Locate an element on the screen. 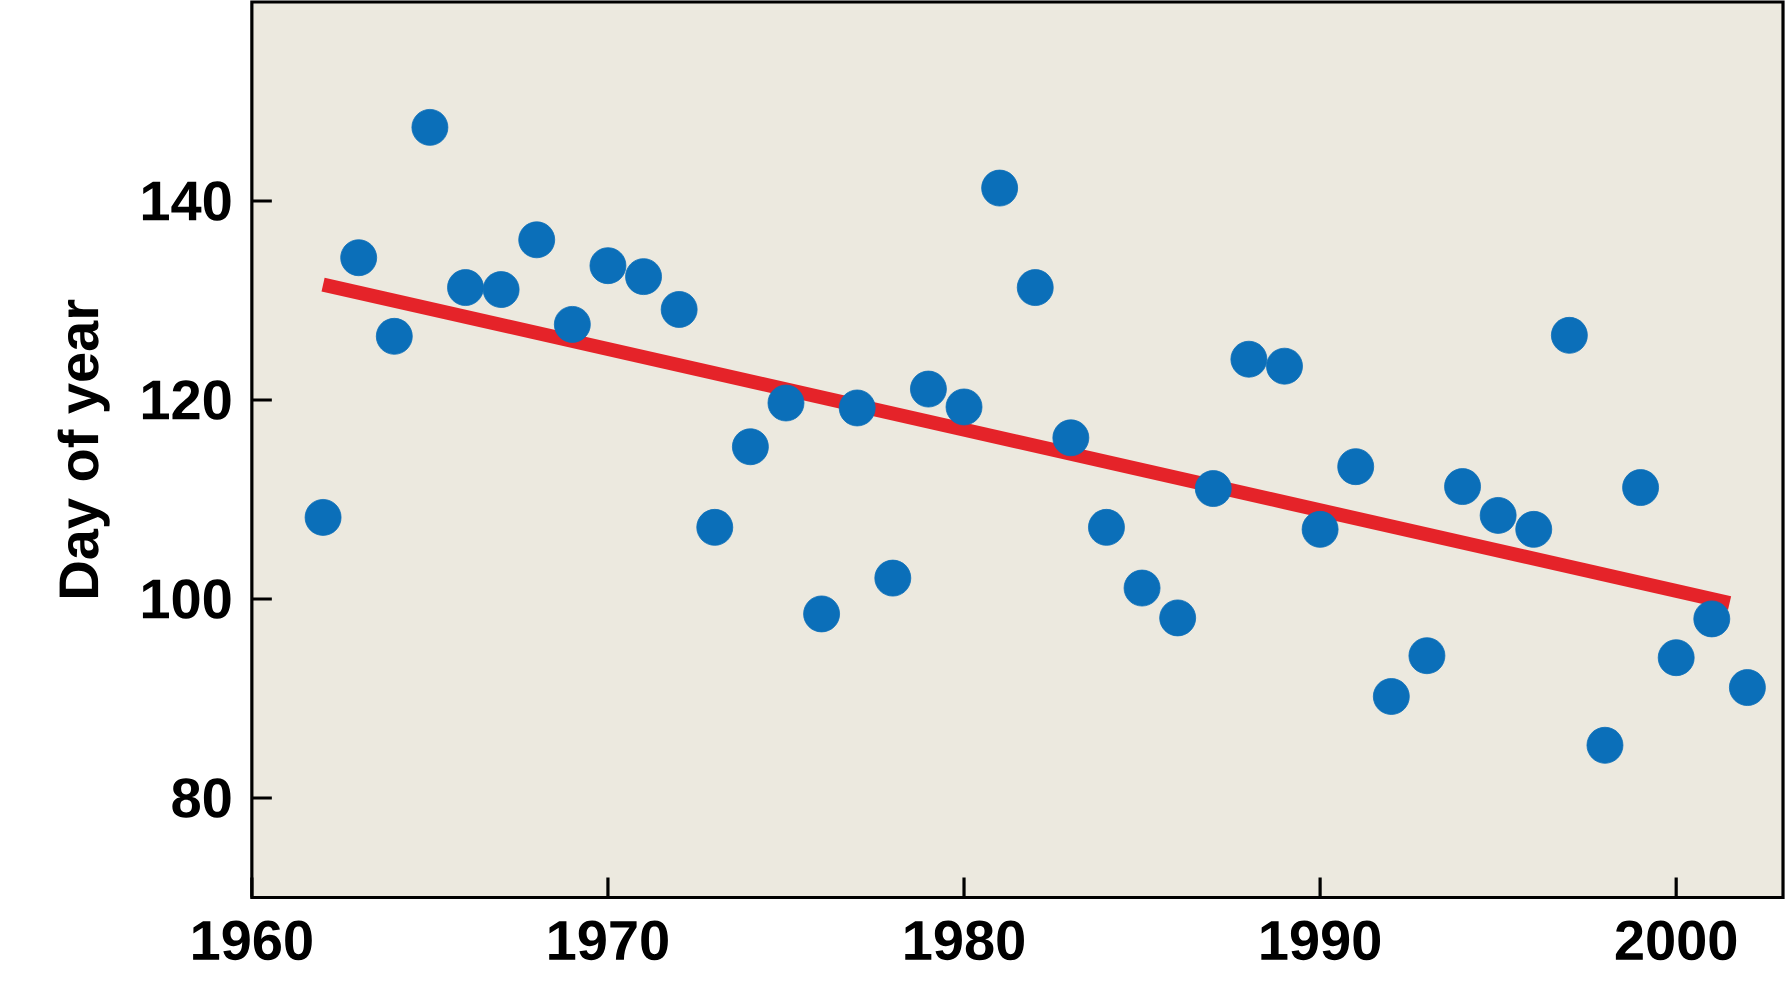  x-tick-label: 1990 is located at coordinates (1321, 940).